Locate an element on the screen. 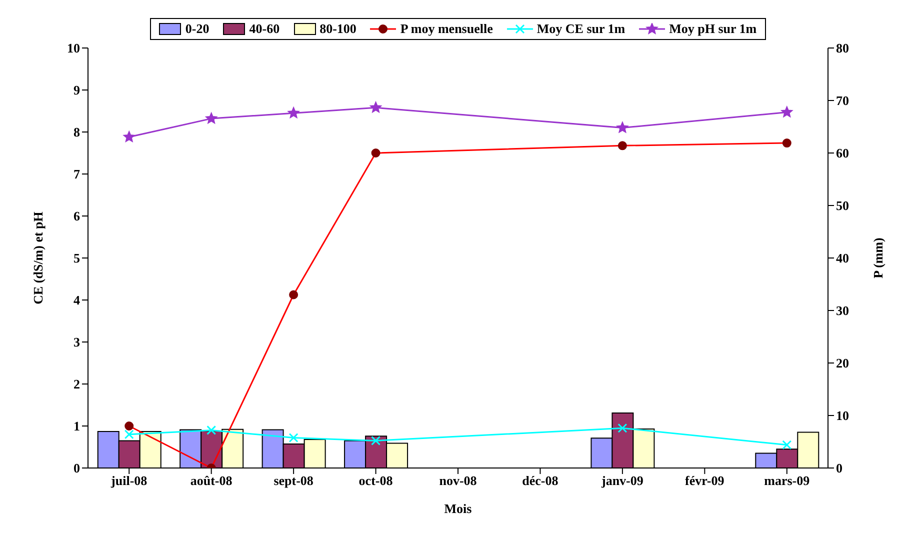 This screenshot has width=919, height=552. y2-tick-label: 30 is located at coordinates (842, 310).